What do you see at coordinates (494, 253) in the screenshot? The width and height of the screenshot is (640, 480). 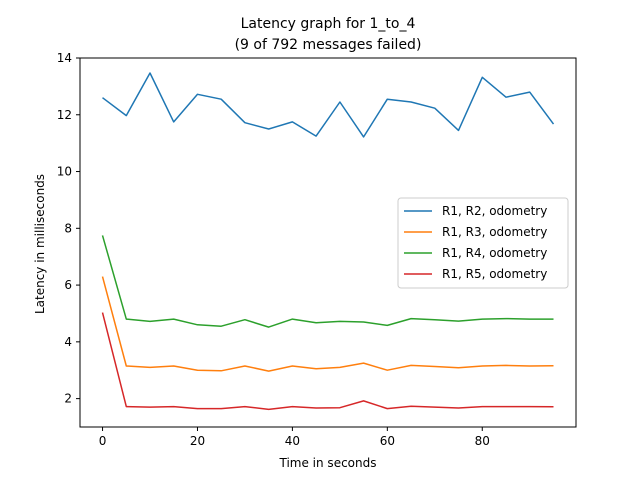 I see `legend-label-3: R1, R4, odometry` at bounding box center [494, 253].